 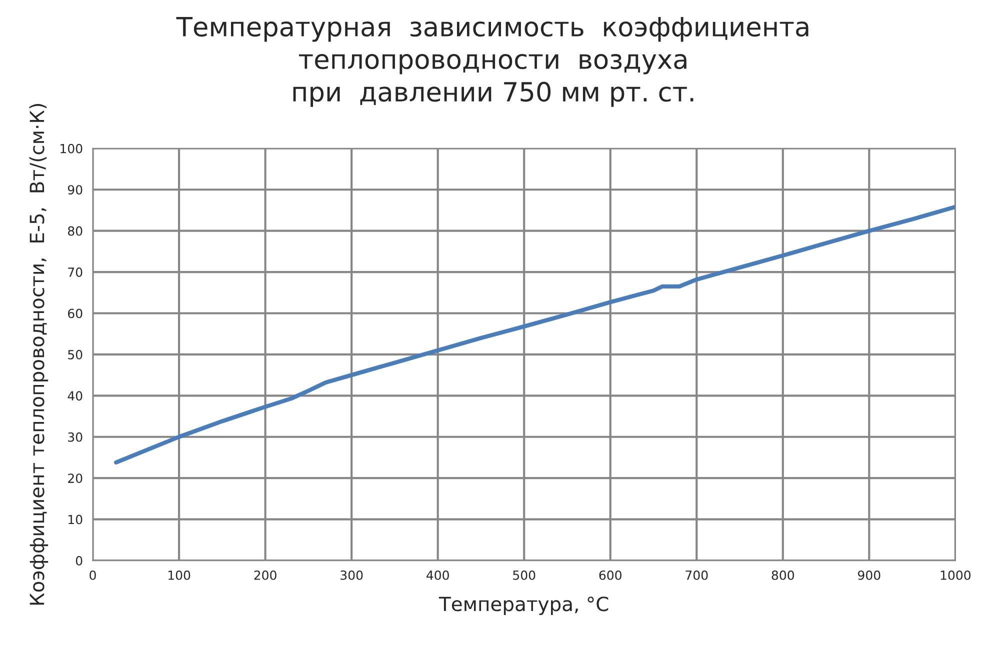 I want to click on x-tick-label: 600, so click(x=610, y=575).